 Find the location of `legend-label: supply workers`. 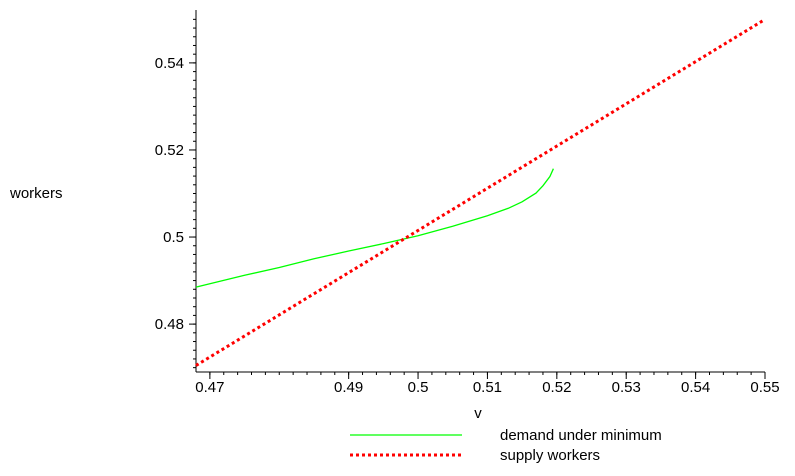

legend-label: supply workers is located at coordinates (550, 455).